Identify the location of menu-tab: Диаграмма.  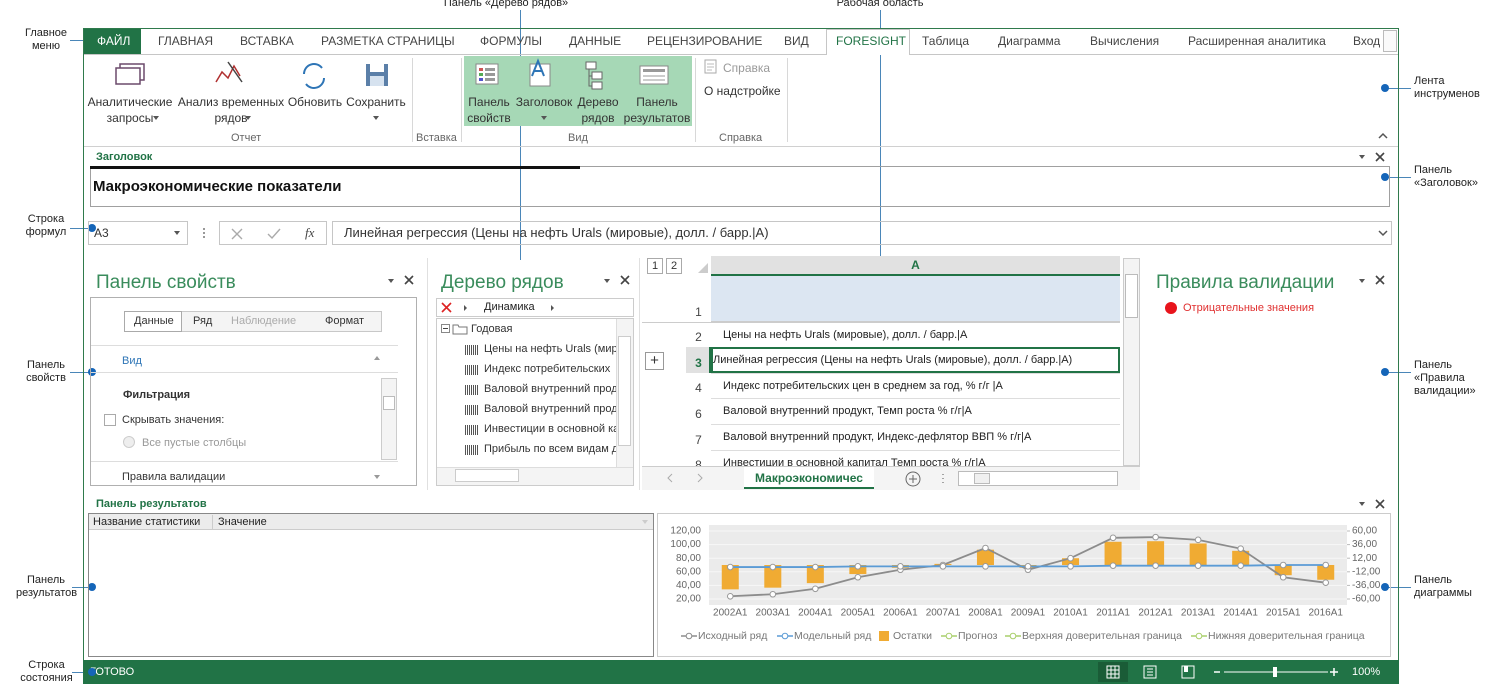
(1029, 41).